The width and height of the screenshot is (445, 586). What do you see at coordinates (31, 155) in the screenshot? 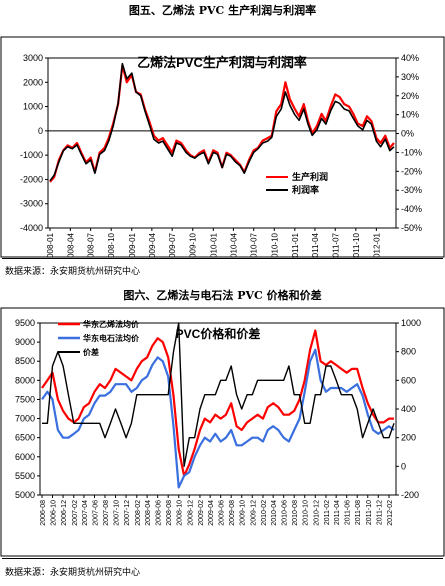
I see `left-tick-label: -1000` at bounding box center [31, 155].